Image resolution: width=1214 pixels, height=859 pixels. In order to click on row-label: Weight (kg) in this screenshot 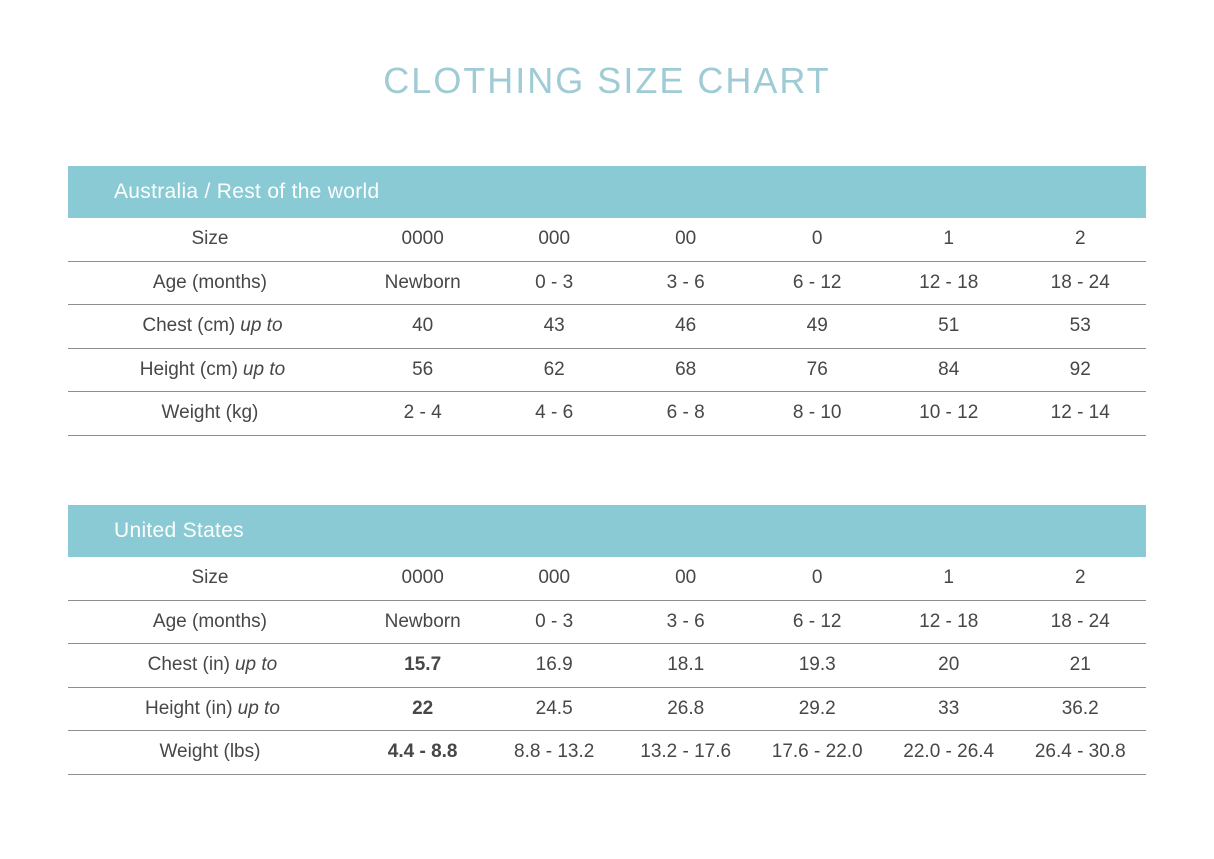, I will do `click(210, 413)`.